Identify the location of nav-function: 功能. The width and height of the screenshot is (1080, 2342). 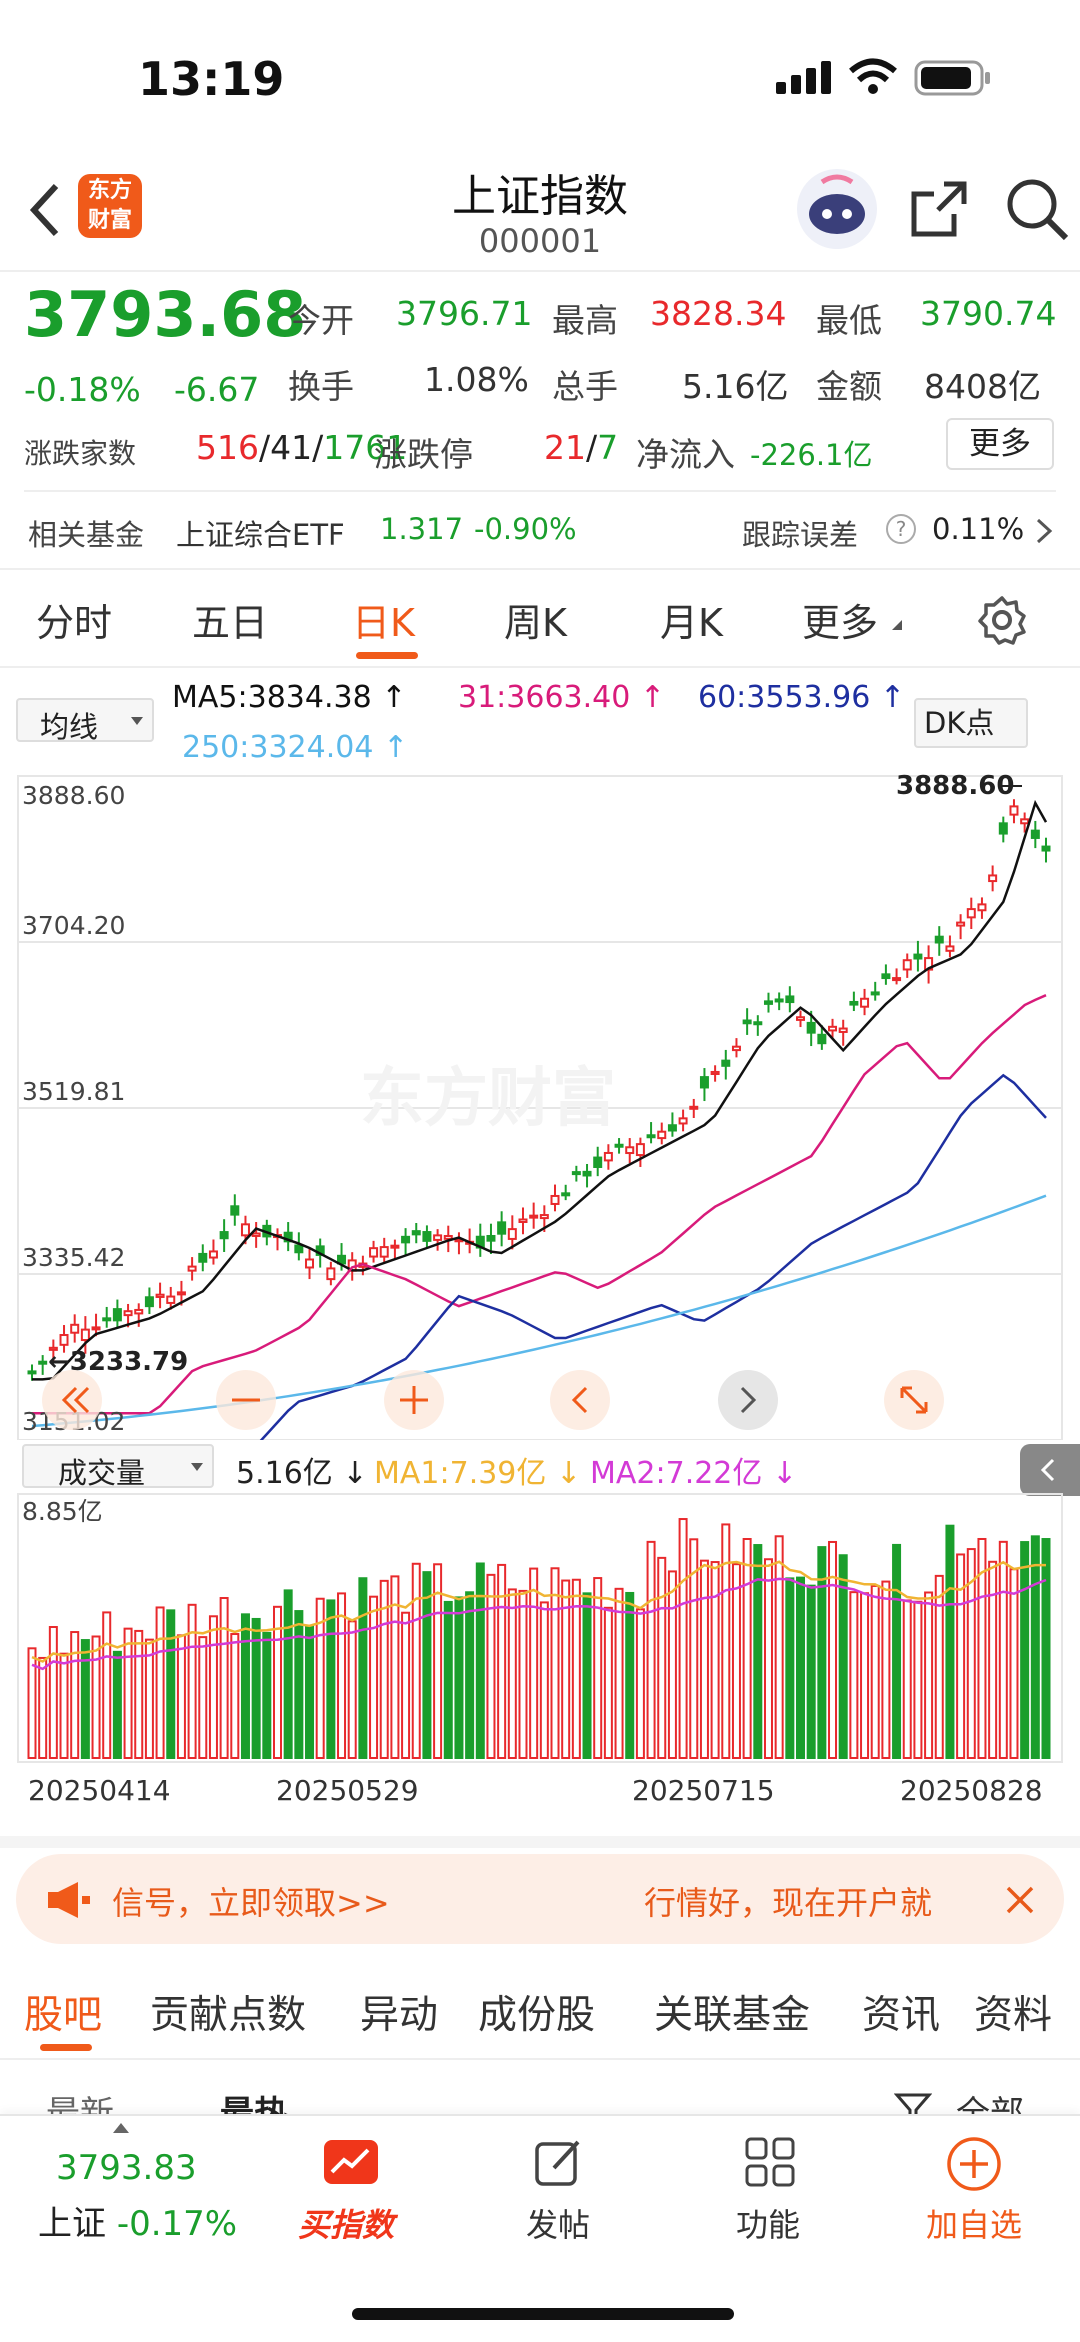
(768, 2225).